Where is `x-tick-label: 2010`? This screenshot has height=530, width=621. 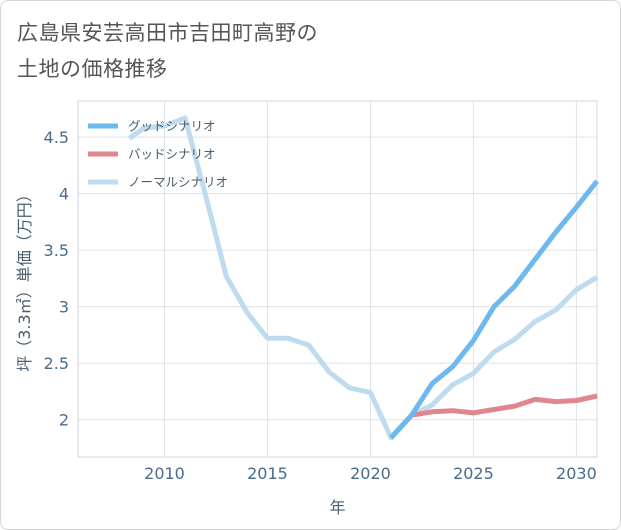
x-tick-label: 2010 is located at coordinates (164, 473).